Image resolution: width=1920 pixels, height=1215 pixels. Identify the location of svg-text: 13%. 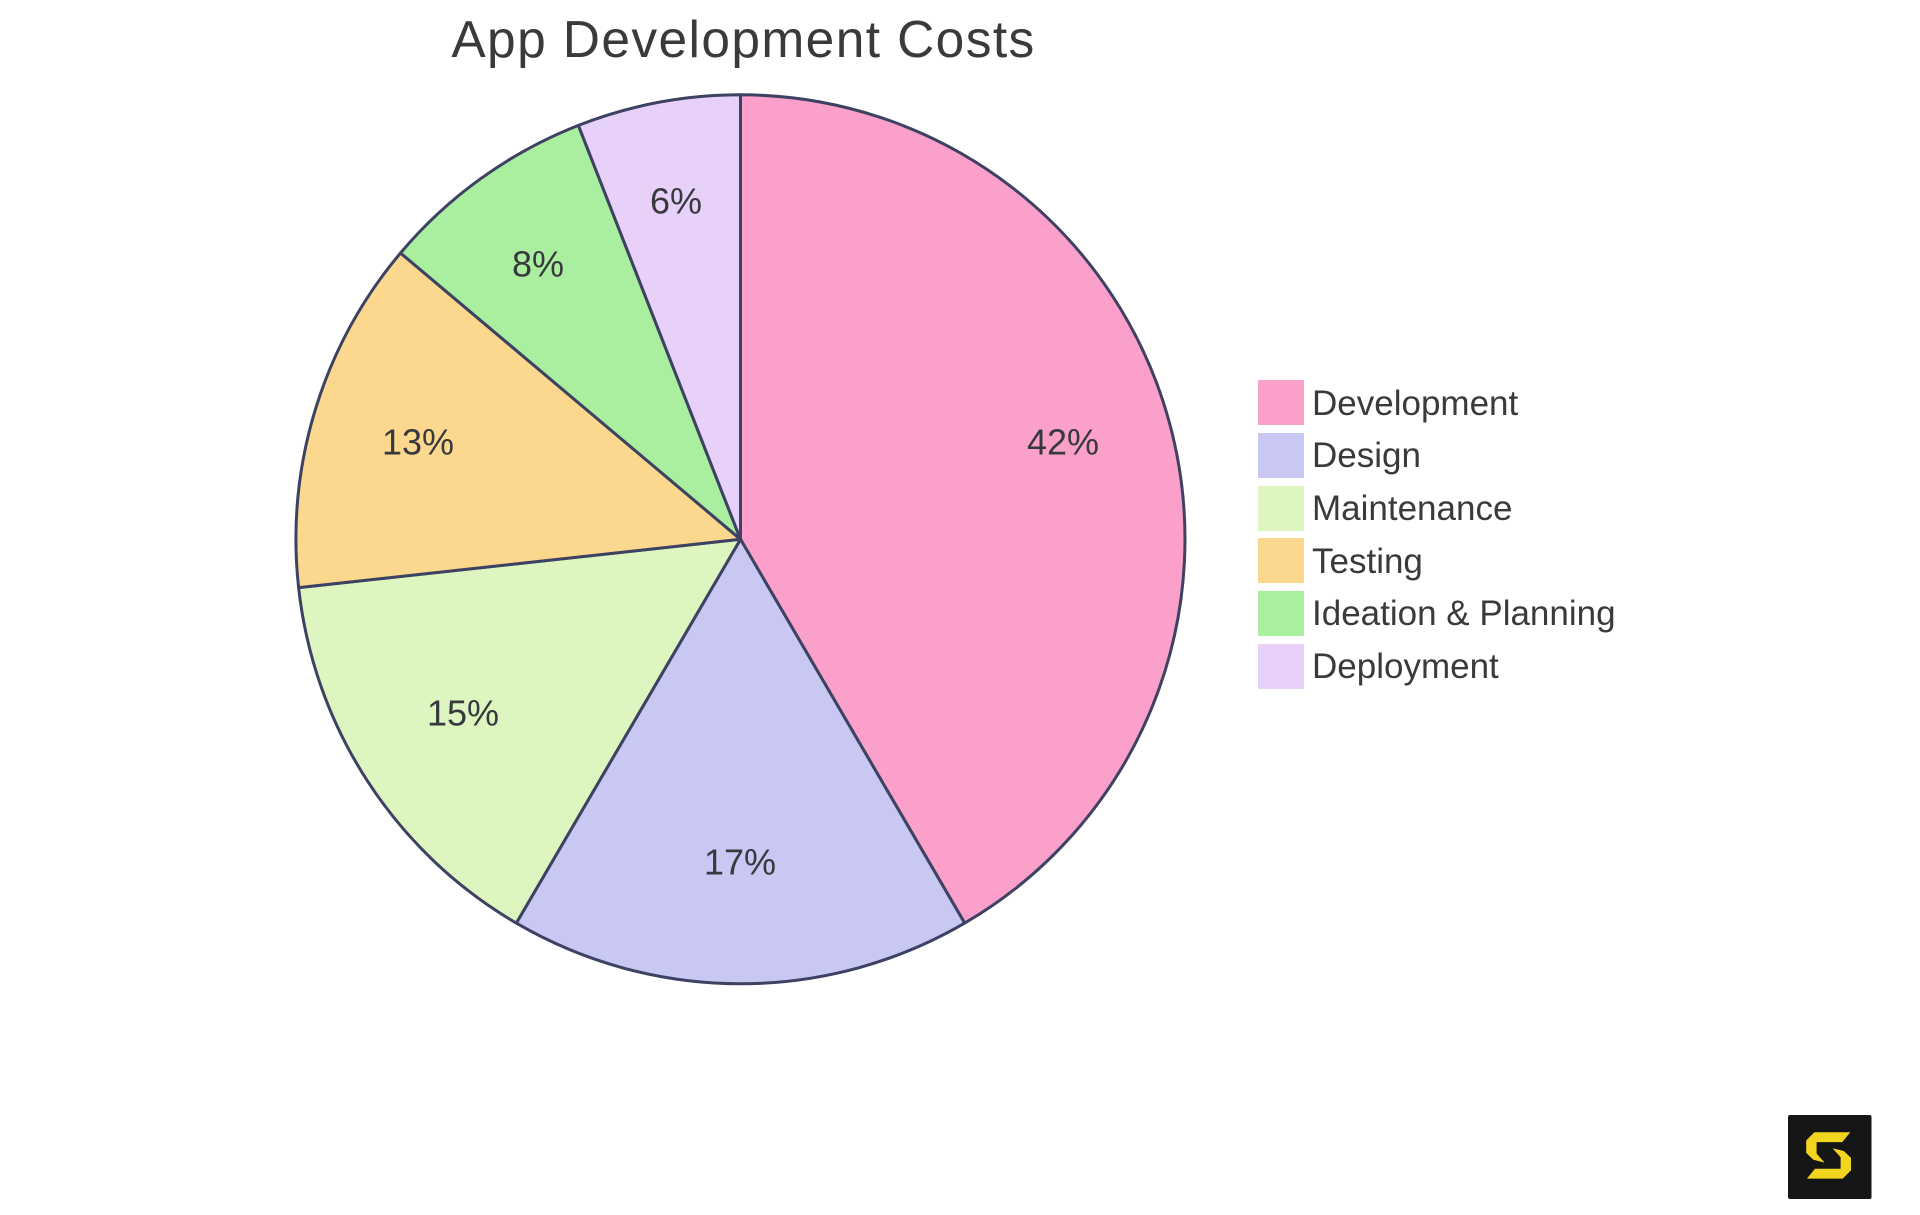
(418, 442).